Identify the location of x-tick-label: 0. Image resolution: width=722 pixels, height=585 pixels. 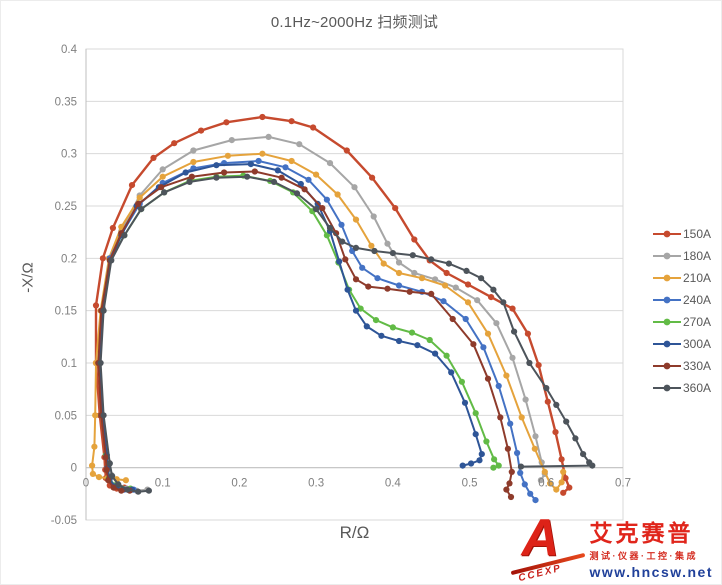
(86, 484).